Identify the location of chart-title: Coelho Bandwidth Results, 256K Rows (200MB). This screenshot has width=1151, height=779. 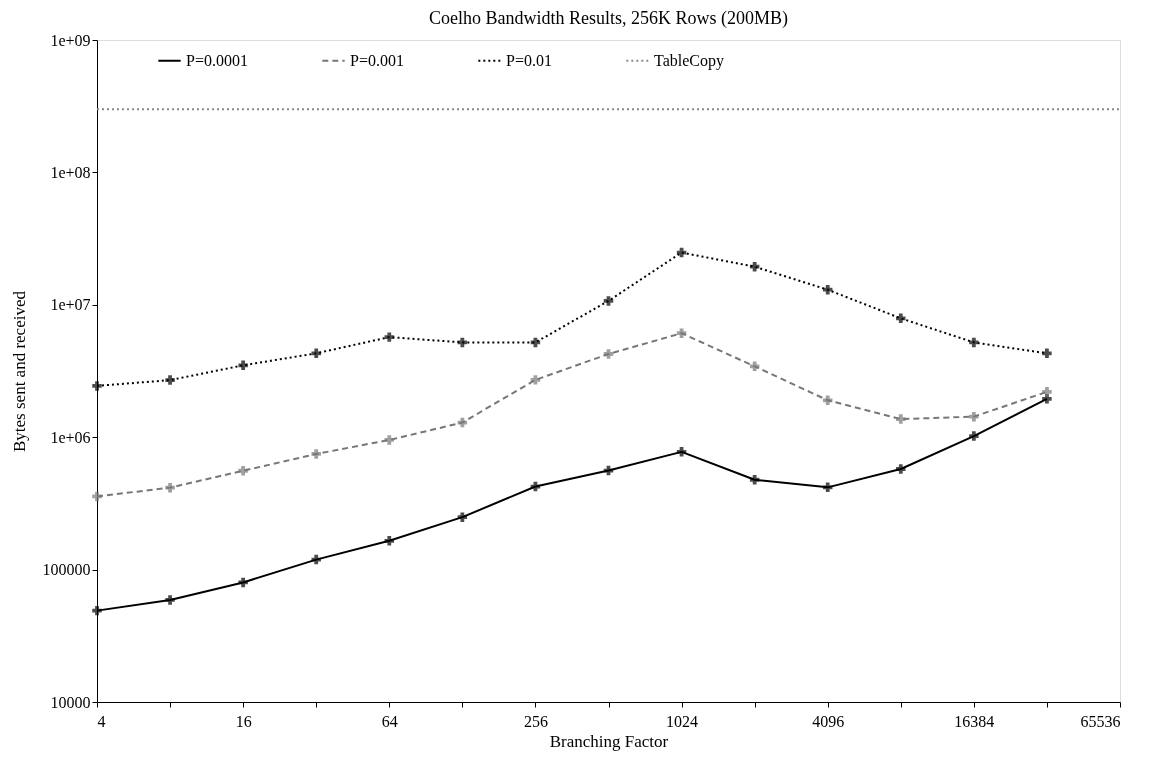
(608, 18).